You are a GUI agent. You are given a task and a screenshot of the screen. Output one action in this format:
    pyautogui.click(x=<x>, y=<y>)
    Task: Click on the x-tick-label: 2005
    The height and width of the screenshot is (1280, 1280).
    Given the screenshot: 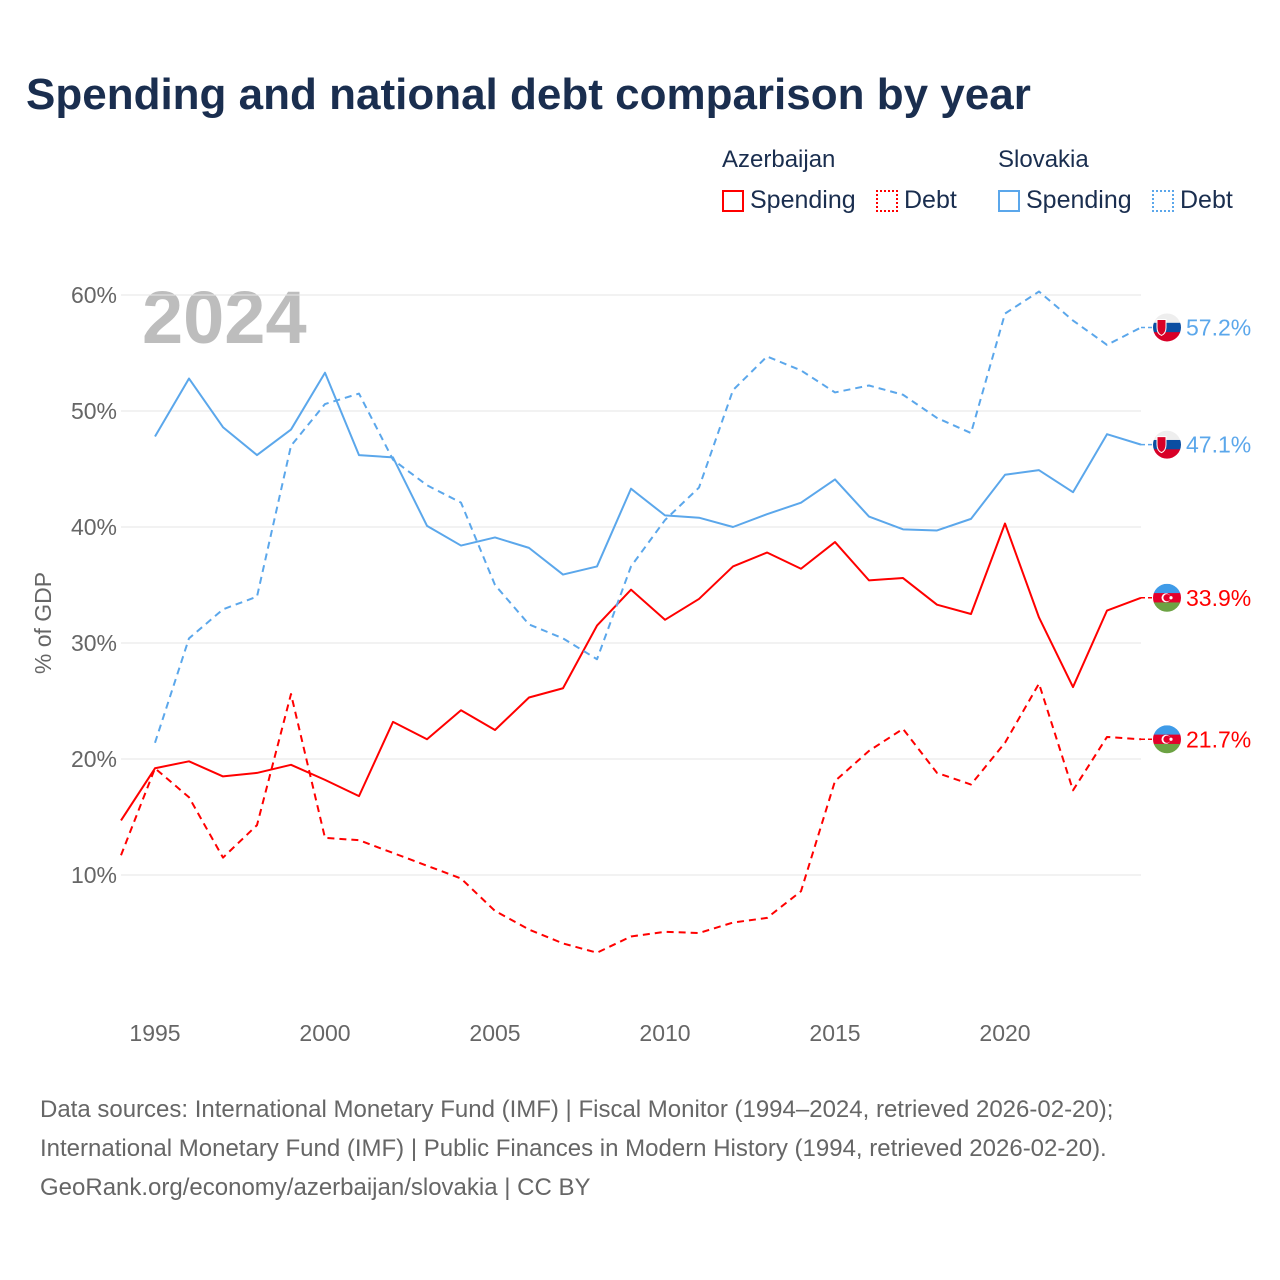 What is the action you would take?
    pyautogui.click(x=494, y=1033)
    